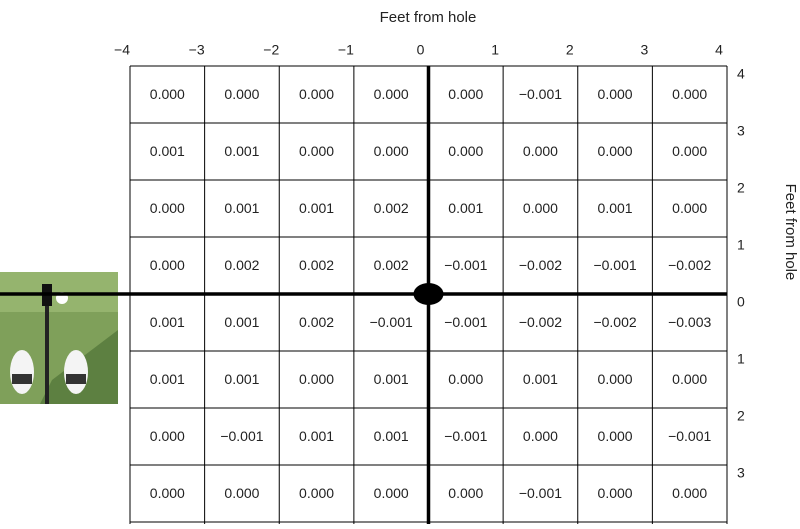 The height and width of the screenshot is (529, 800). Describe the element at coordinates (197, 50) in the screenshot. I see `x-label: −3` at that location.